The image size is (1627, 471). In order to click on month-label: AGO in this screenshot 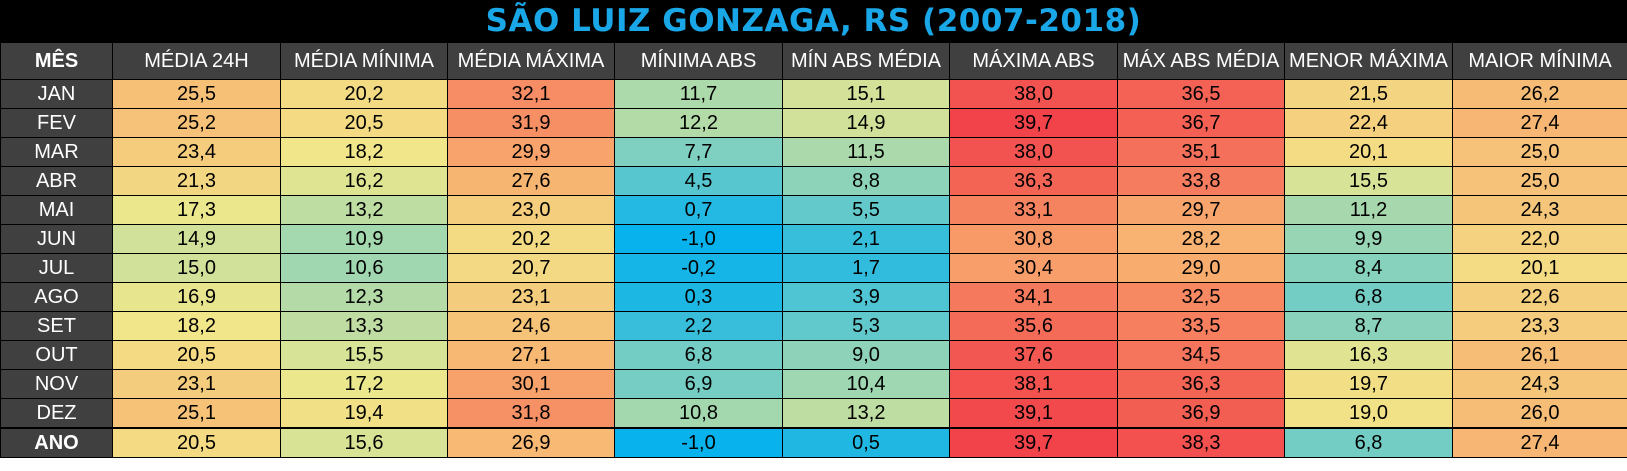, I will do `click(56, 297)`.